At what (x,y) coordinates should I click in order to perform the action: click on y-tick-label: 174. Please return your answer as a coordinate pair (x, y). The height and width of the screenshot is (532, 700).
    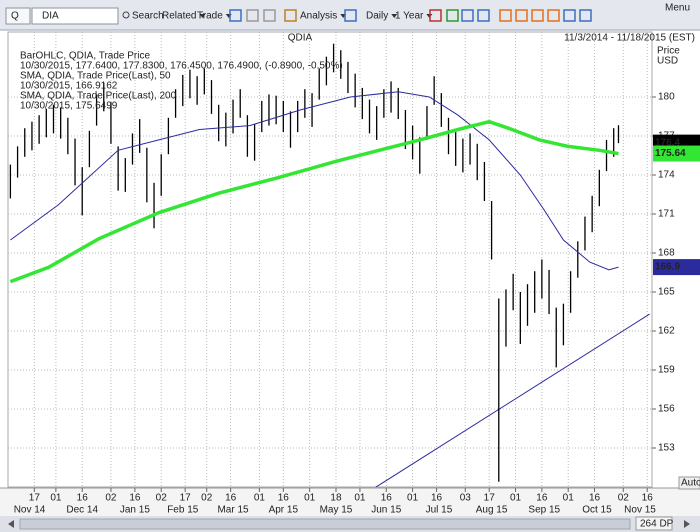
    Looking at the image, I should click on (666, 175).